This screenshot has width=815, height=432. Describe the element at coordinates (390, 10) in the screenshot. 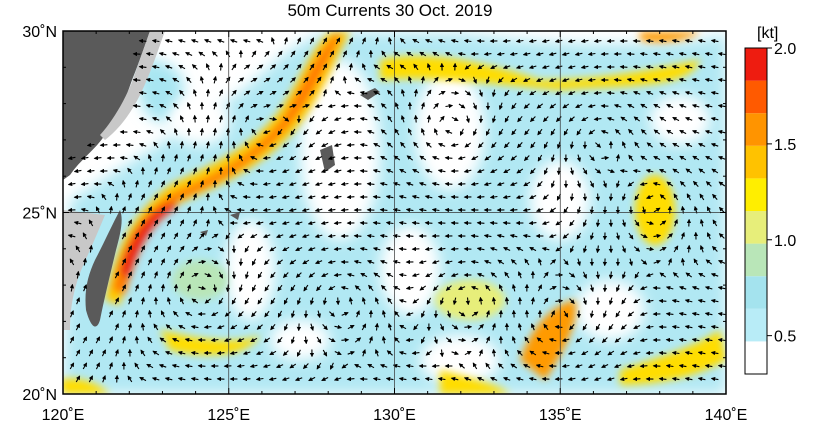

I see `map-title: 50m Currents 30 Oct. 2019` at that location.